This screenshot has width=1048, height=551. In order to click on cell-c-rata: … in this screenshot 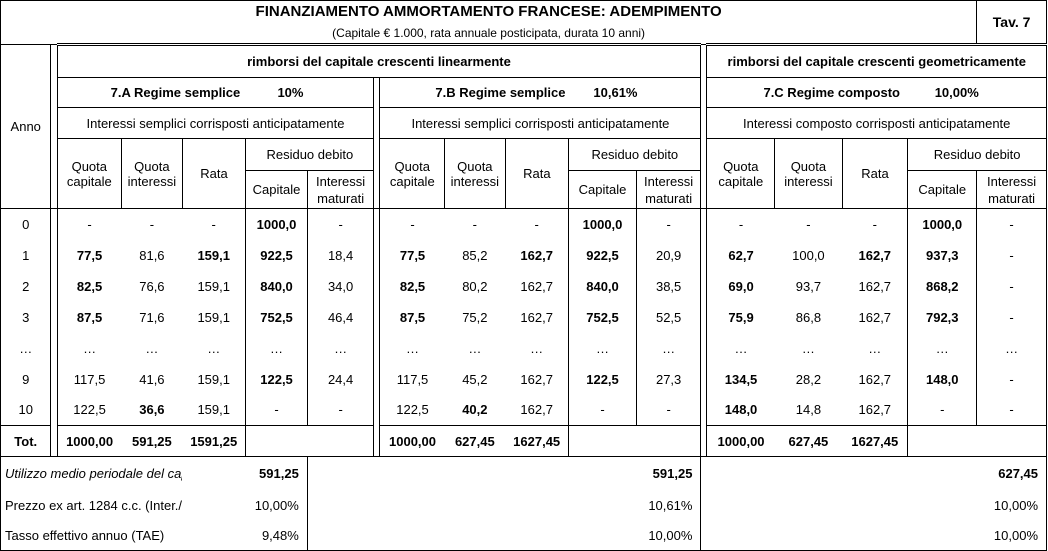, I will do `click(875, 348)`.